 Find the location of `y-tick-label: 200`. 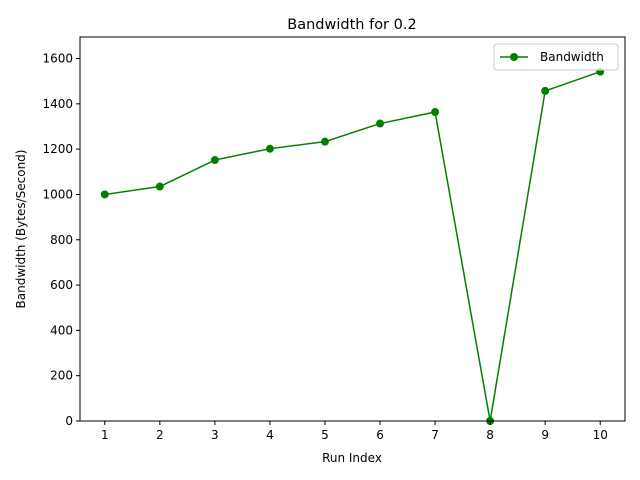

y-tick-label: 200 is located at coordinates (61, 376).